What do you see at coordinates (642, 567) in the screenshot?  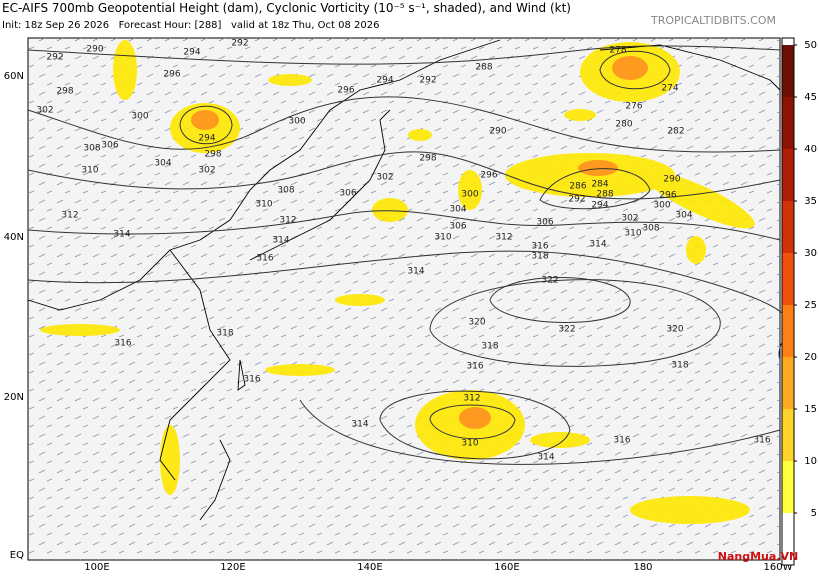 I see `lon-label: 180` at bounding box center [642, 567].